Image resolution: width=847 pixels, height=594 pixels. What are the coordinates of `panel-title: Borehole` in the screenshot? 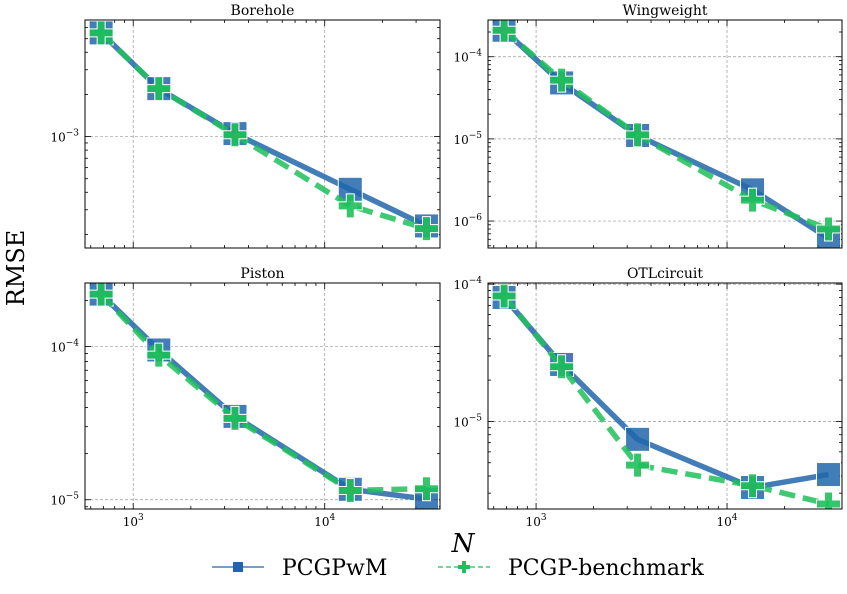 It's located at (263, 11).